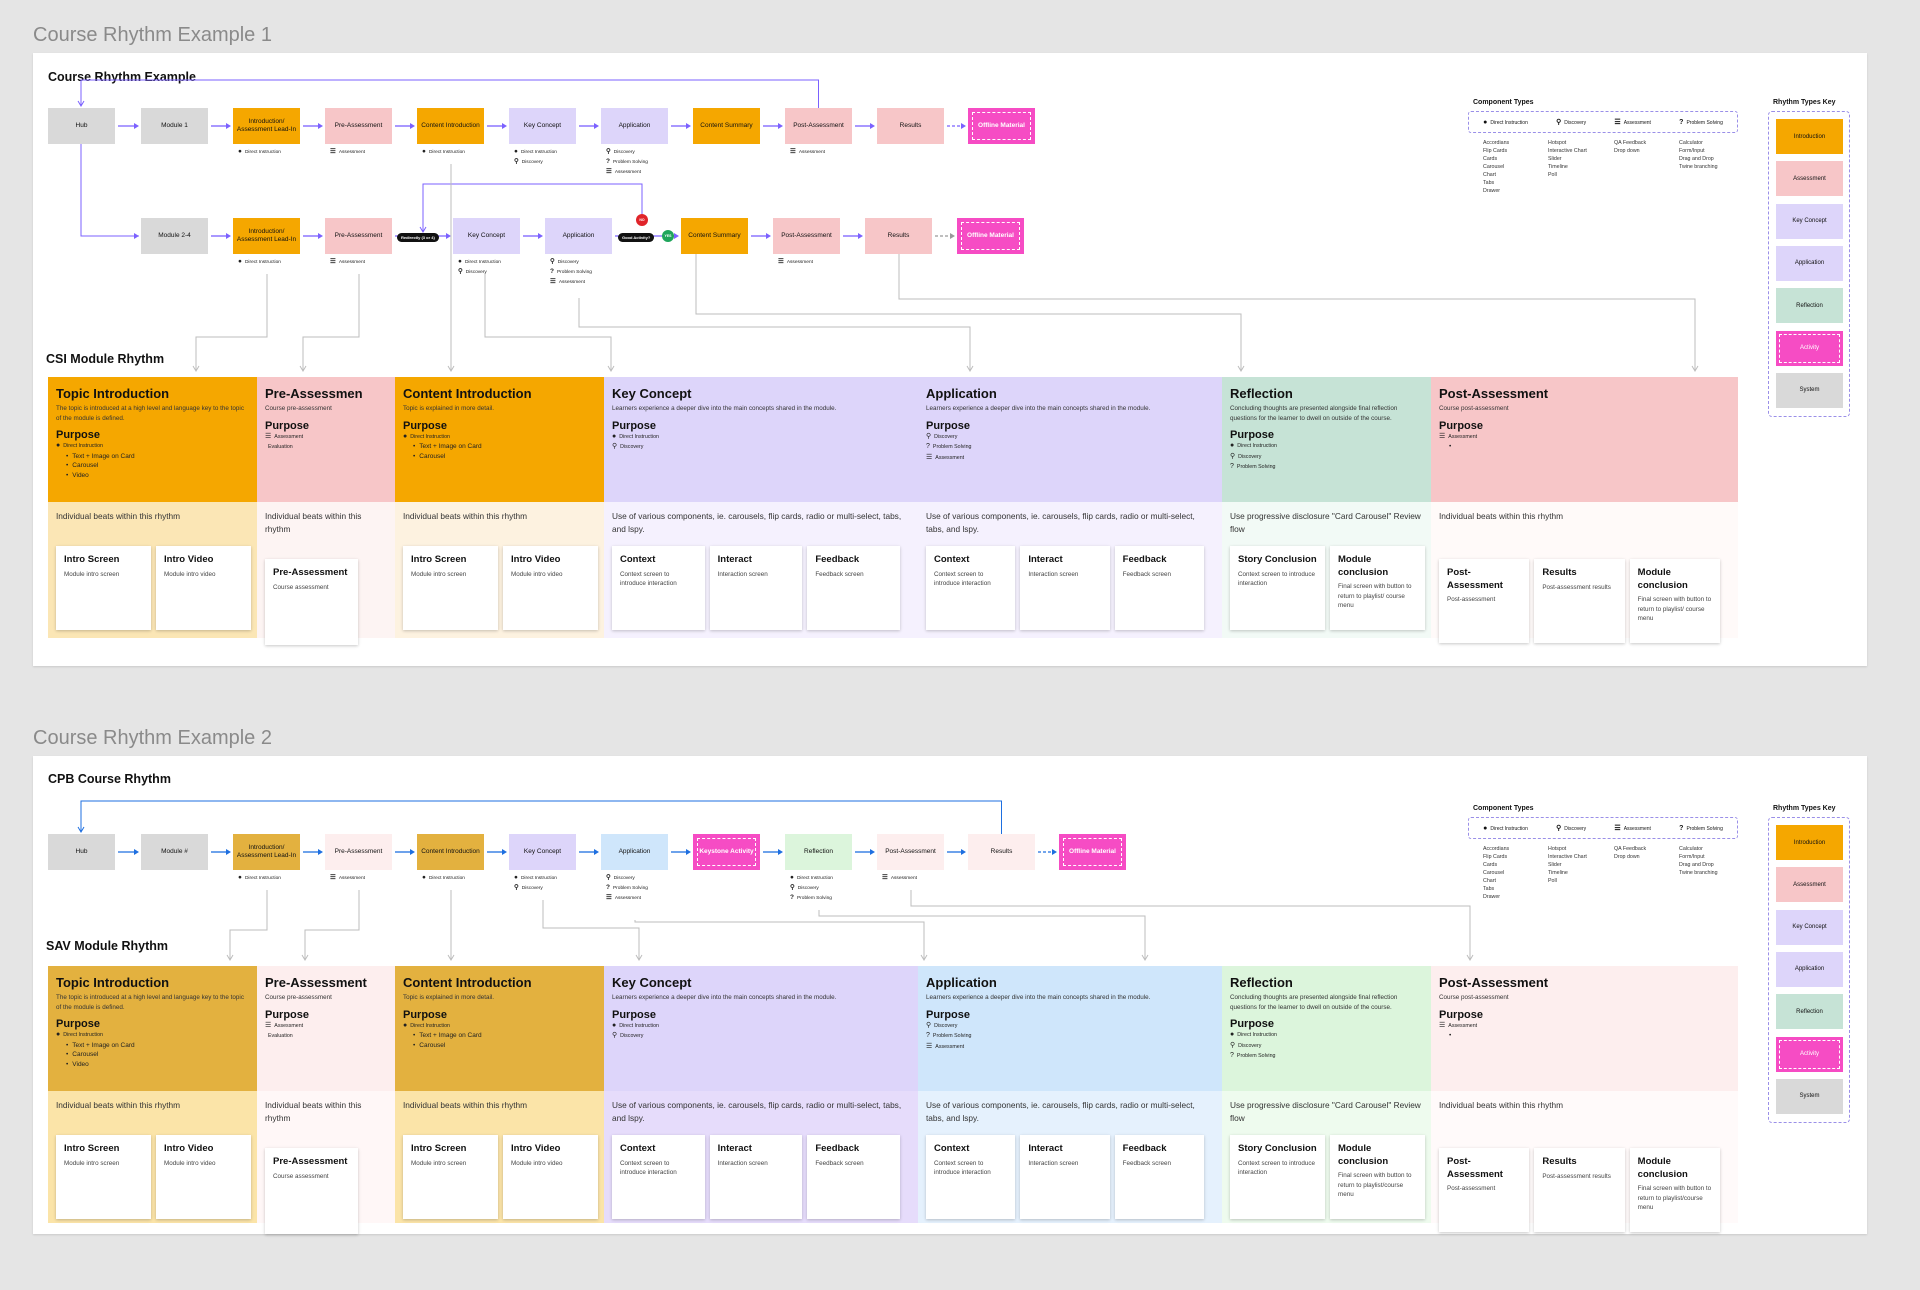 This screenshot has width=1920, height=1290. Describe the element at coordinates (174, 236) in the screenshot. I see `flow-node-system: Module 2-4` at that location.